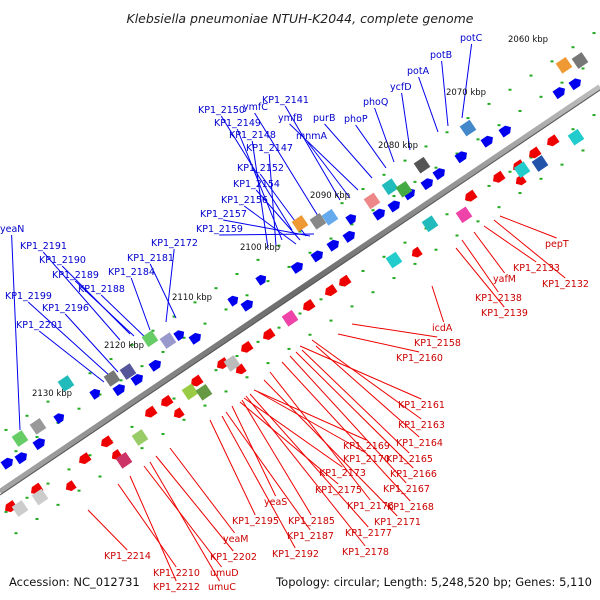  Describe the element at coordinates (338, 490) in the screenshot. I see `reverse-gene-label: KP1_2175` at that location.